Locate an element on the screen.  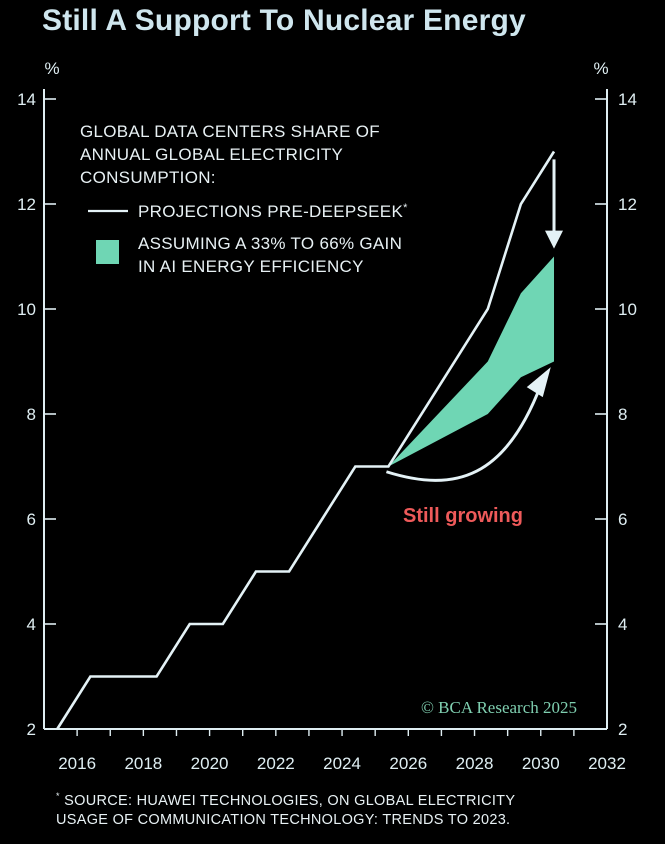
unit-label-left: % is located at coordinates (51, 68).